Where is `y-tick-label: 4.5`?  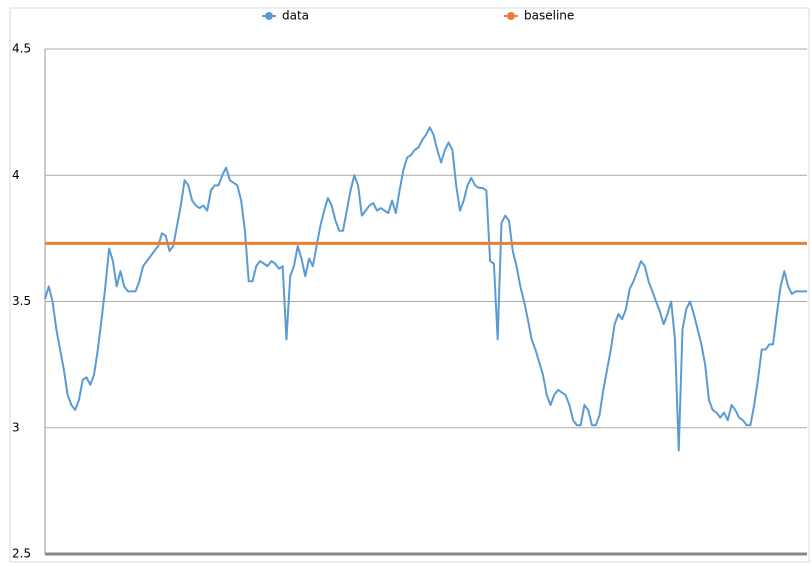 y-tick-label: 4.5 is located at coordinates (21, 49).